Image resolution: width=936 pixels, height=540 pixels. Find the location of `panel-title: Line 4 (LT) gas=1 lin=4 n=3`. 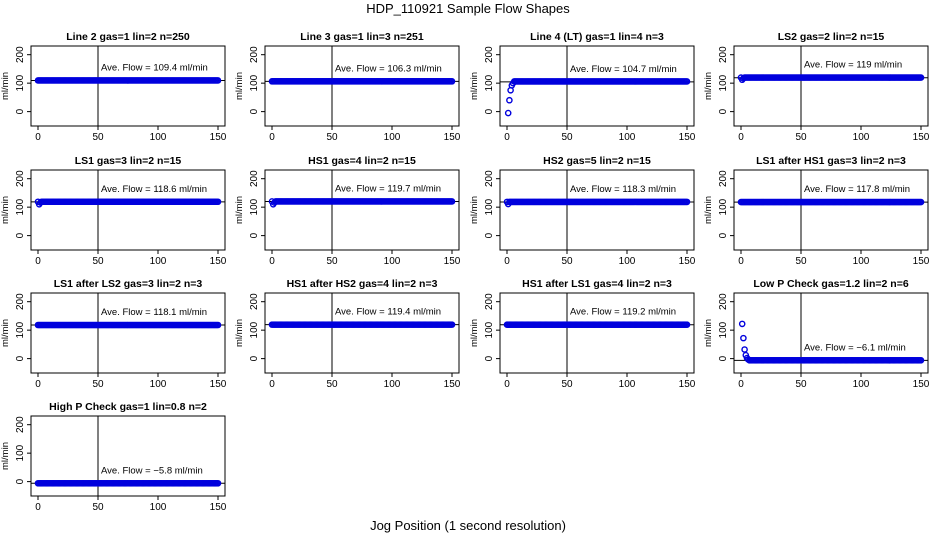

panel-title: Line 4 (LT) gas=1 lin=4 n=3 is located at coordinates (597, 37).